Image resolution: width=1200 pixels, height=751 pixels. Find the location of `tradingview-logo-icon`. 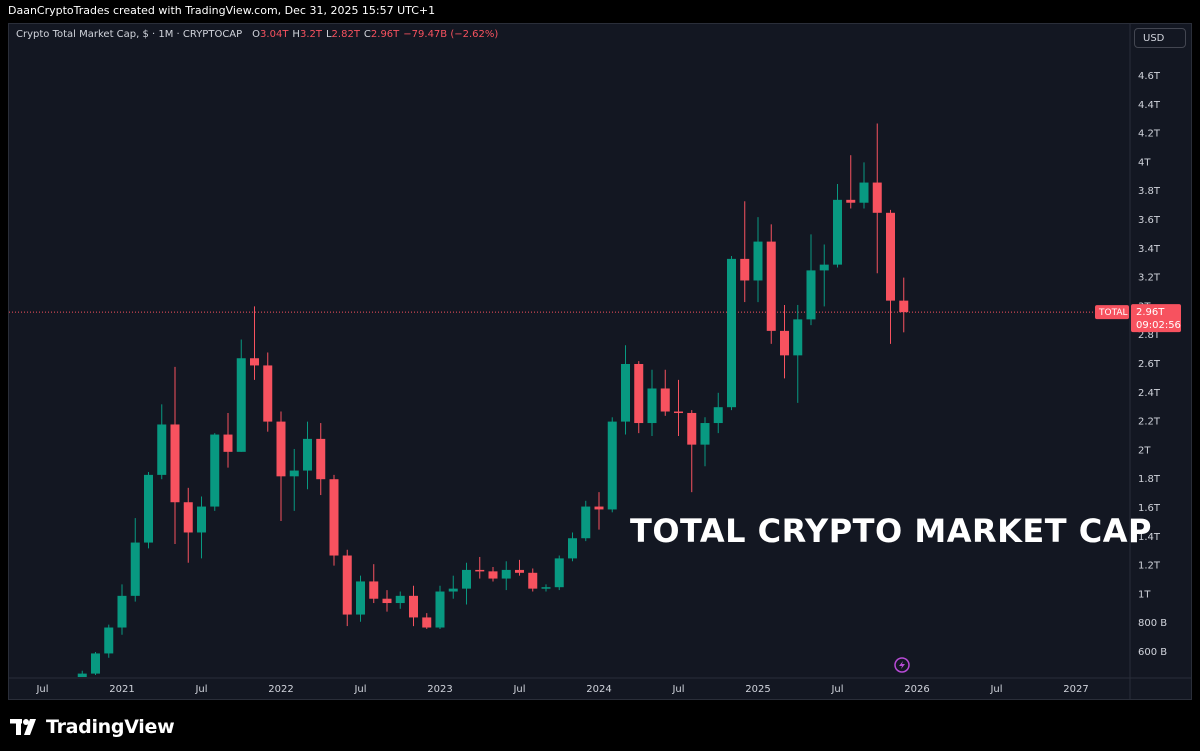

tradingview-logo-icon is located at coordinates (23, 727).